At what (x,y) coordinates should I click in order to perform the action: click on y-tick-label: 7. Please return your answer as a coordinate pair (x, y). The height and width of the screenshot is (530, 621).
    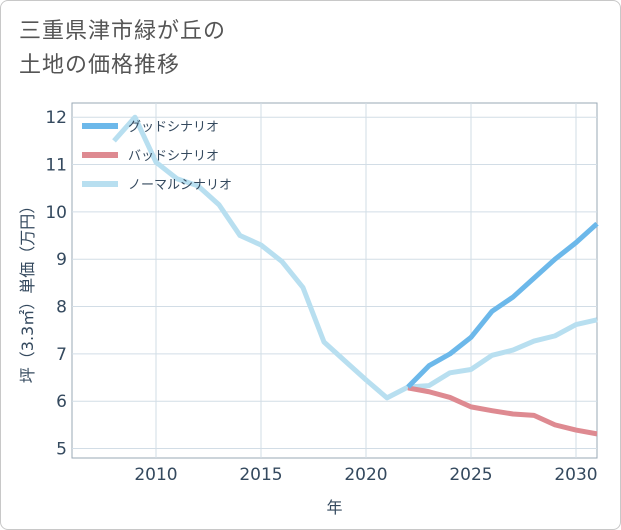
    Looking at the image, I should click on (61, 355).